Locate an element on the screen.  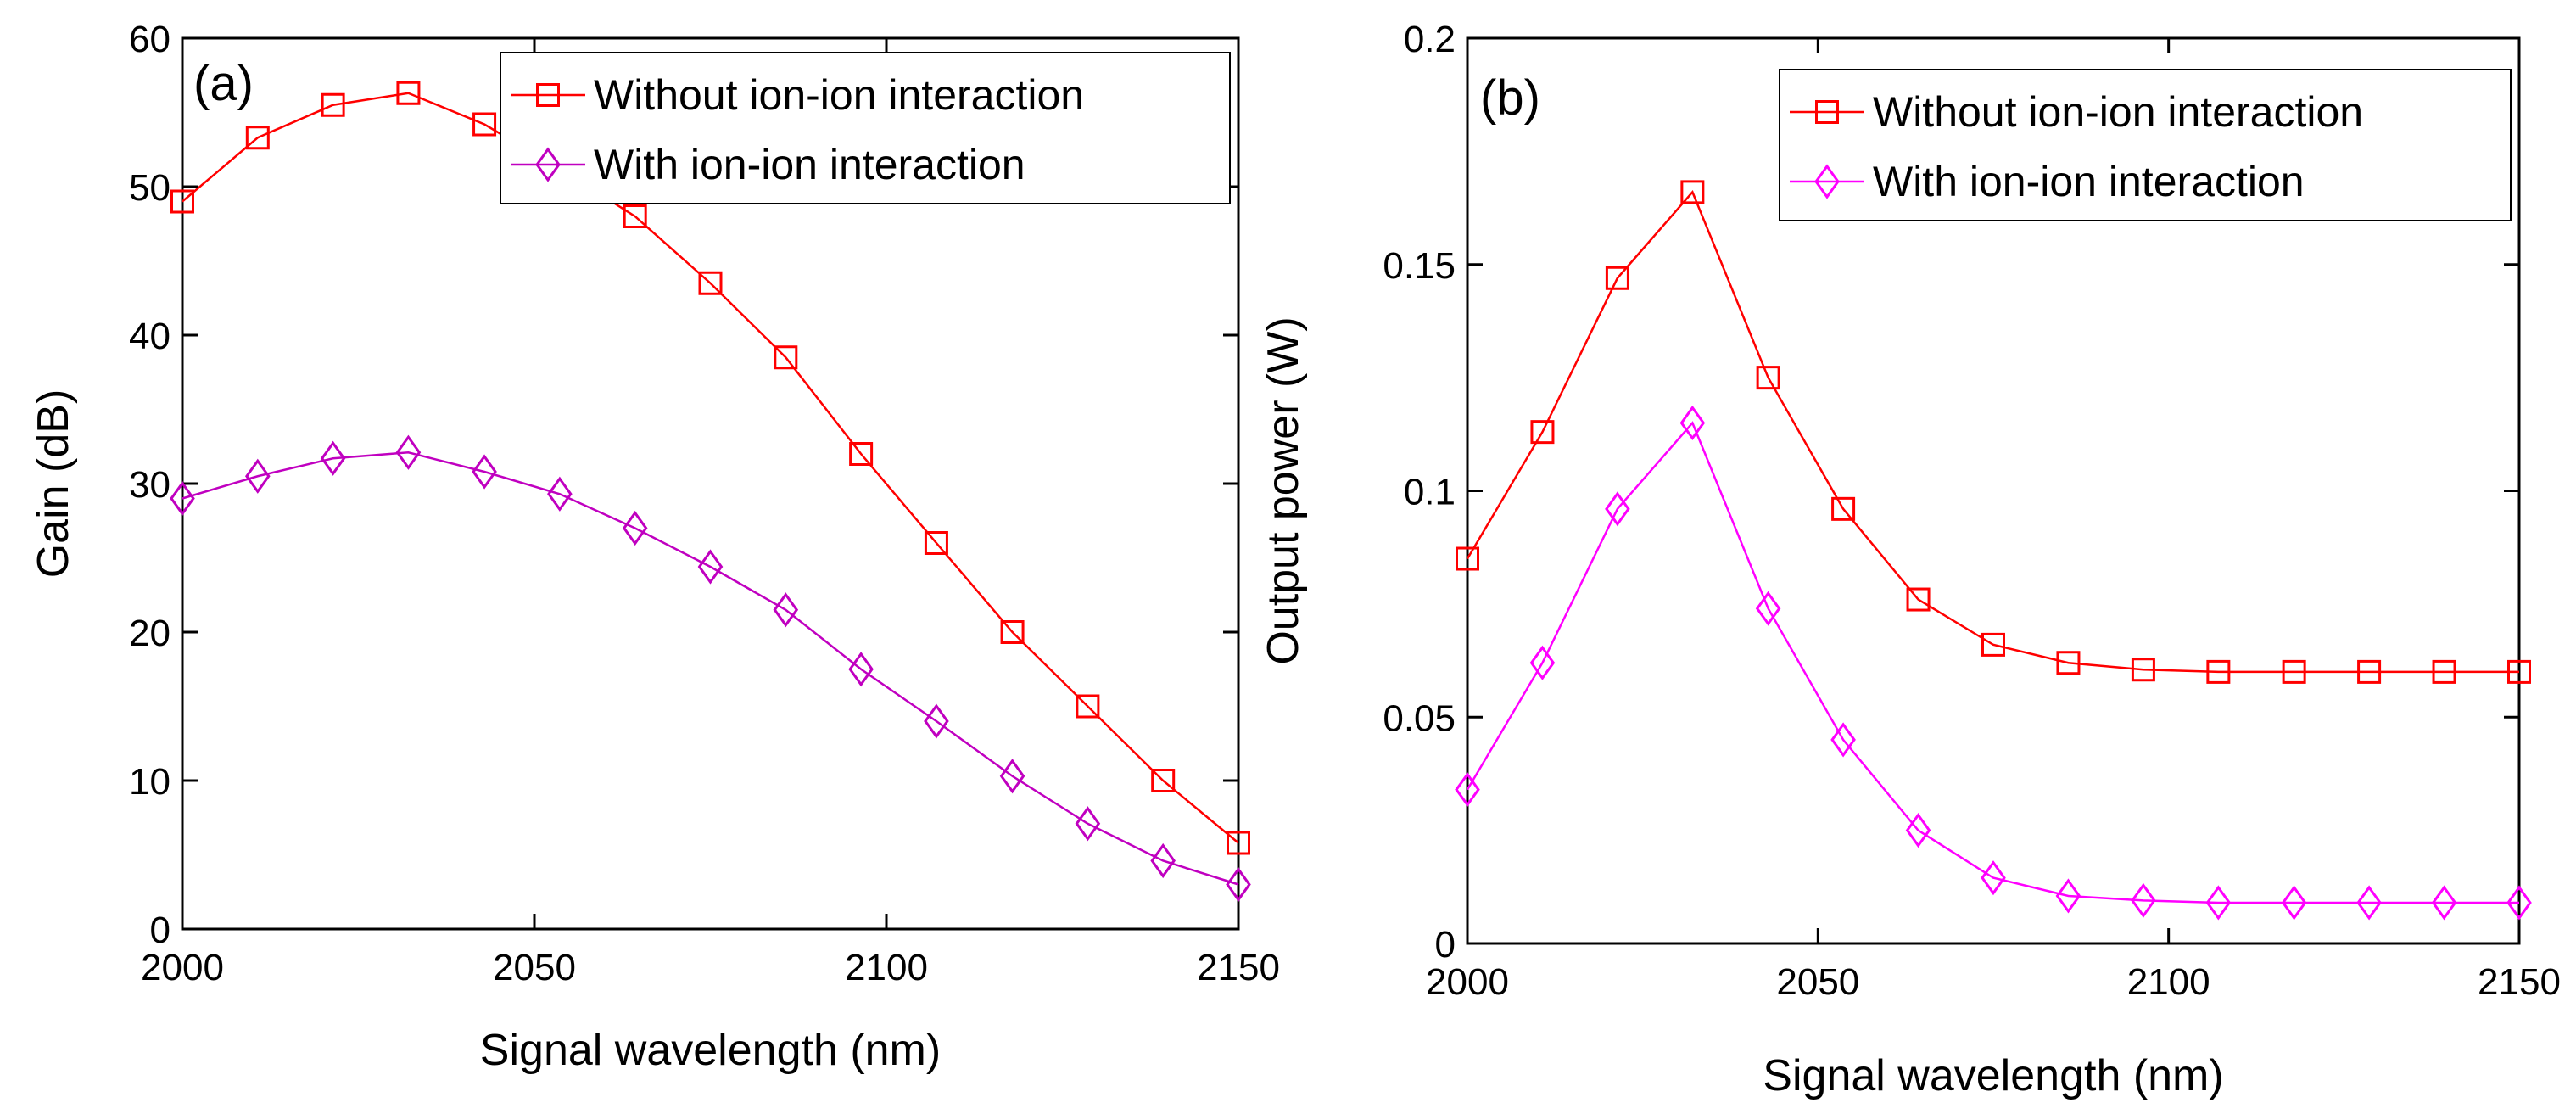
y-tick-label: 0.15 is located at coordinates (1419, 266).